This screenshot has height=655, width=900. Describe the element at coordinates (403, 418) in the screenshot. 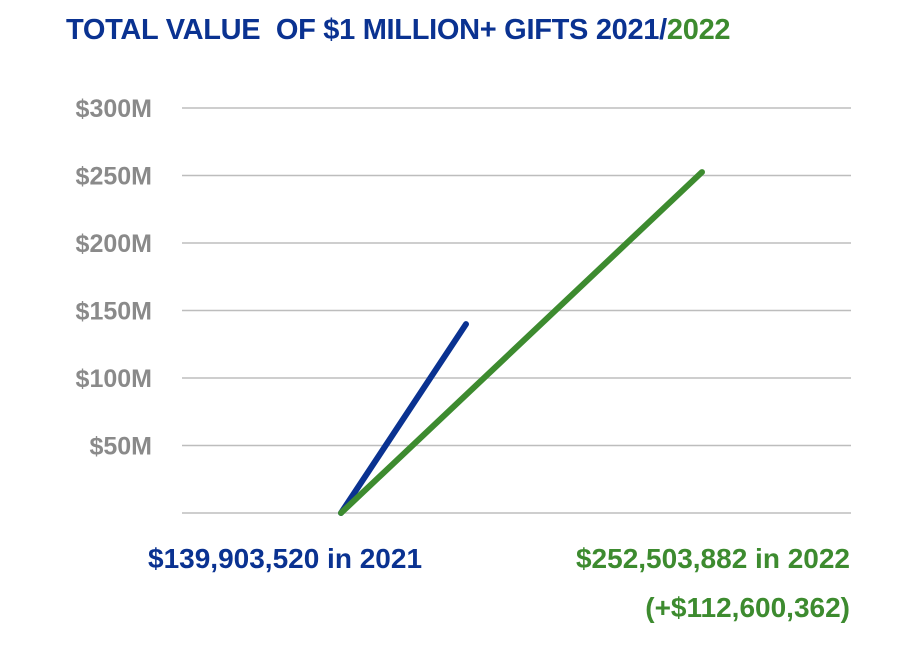

I see `series-line-2021` at that location.